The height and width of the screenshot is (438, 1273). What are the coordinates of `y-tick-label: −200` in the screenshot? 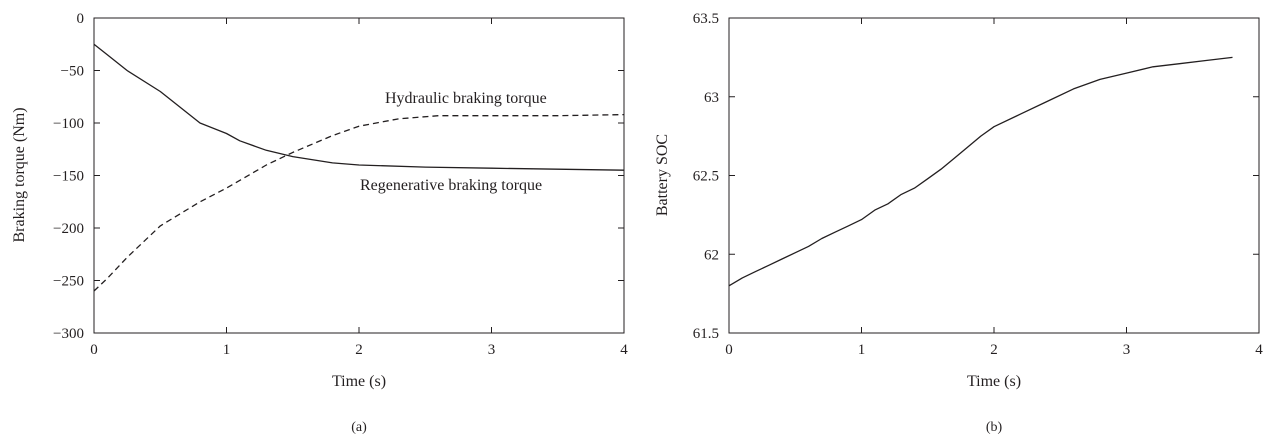 It's located at (68, 229).